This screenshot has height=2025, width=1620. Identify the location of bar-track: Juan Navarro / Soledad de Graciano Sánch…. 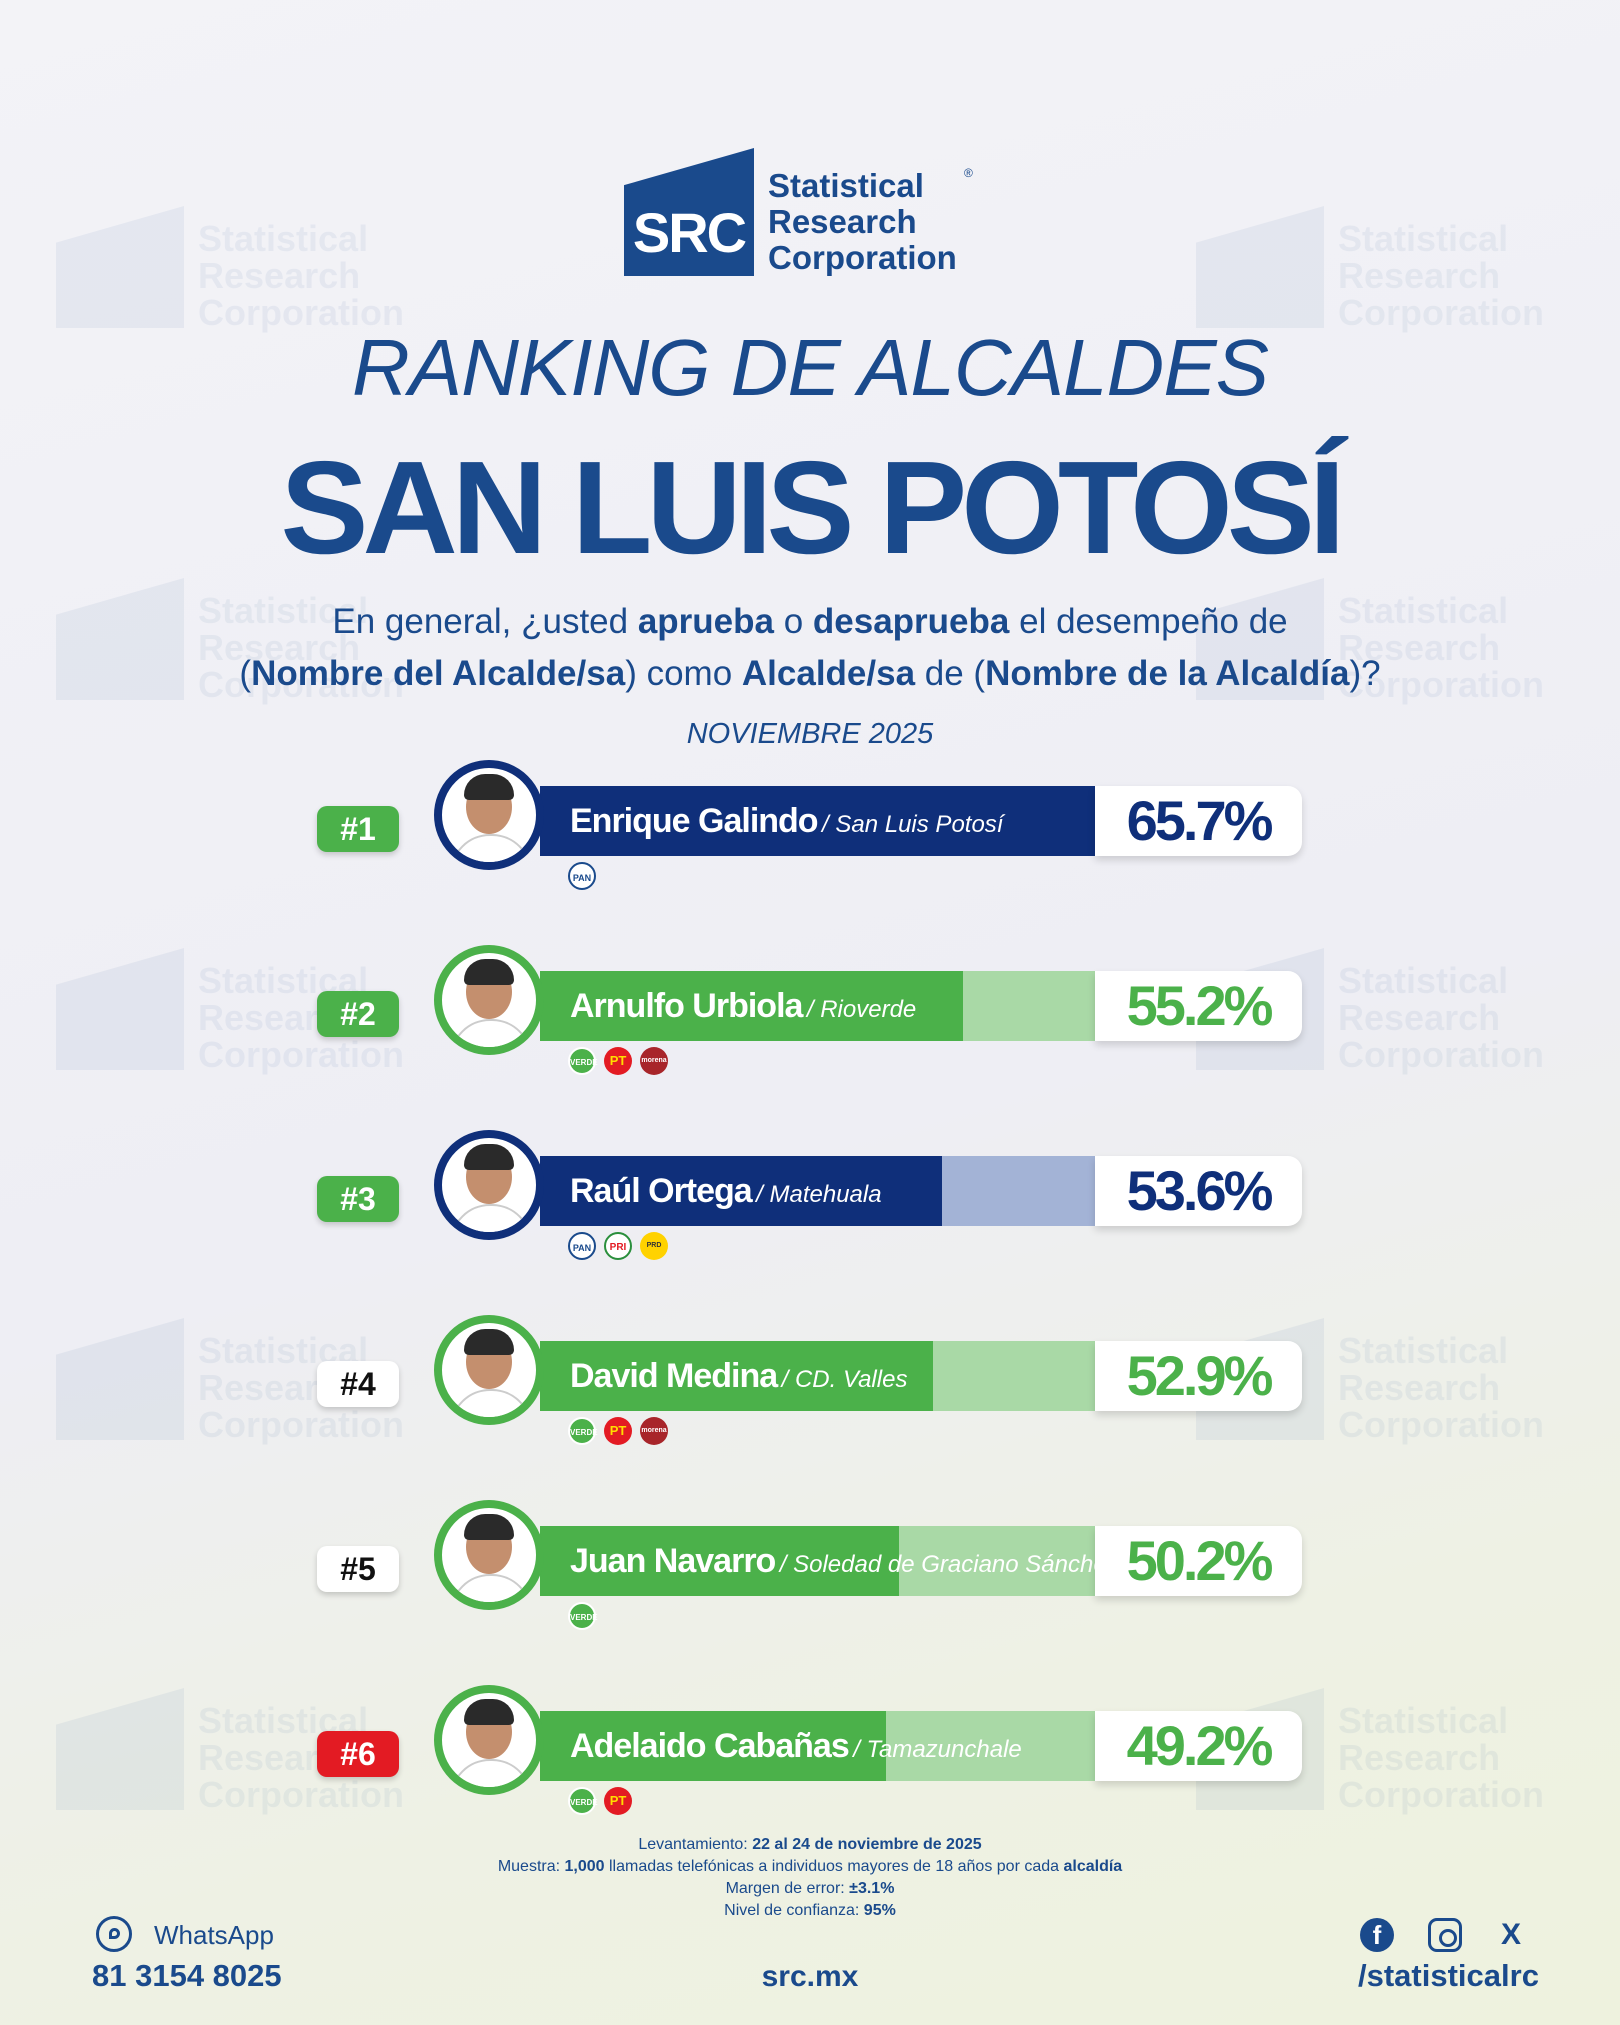
(829, 1561).